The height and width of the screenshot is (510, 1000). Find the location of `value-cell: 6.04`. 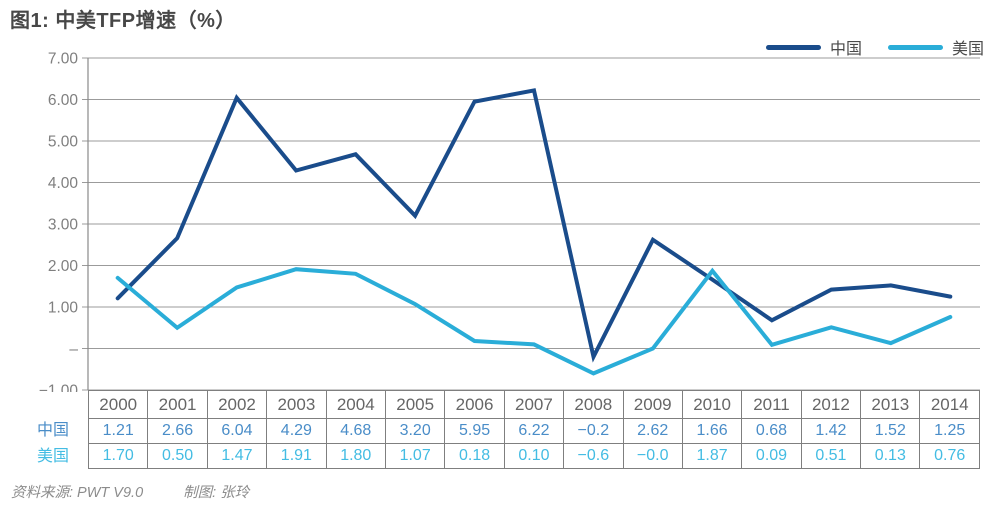

value-cell: 6.04 is located at coordinates (237, 431).